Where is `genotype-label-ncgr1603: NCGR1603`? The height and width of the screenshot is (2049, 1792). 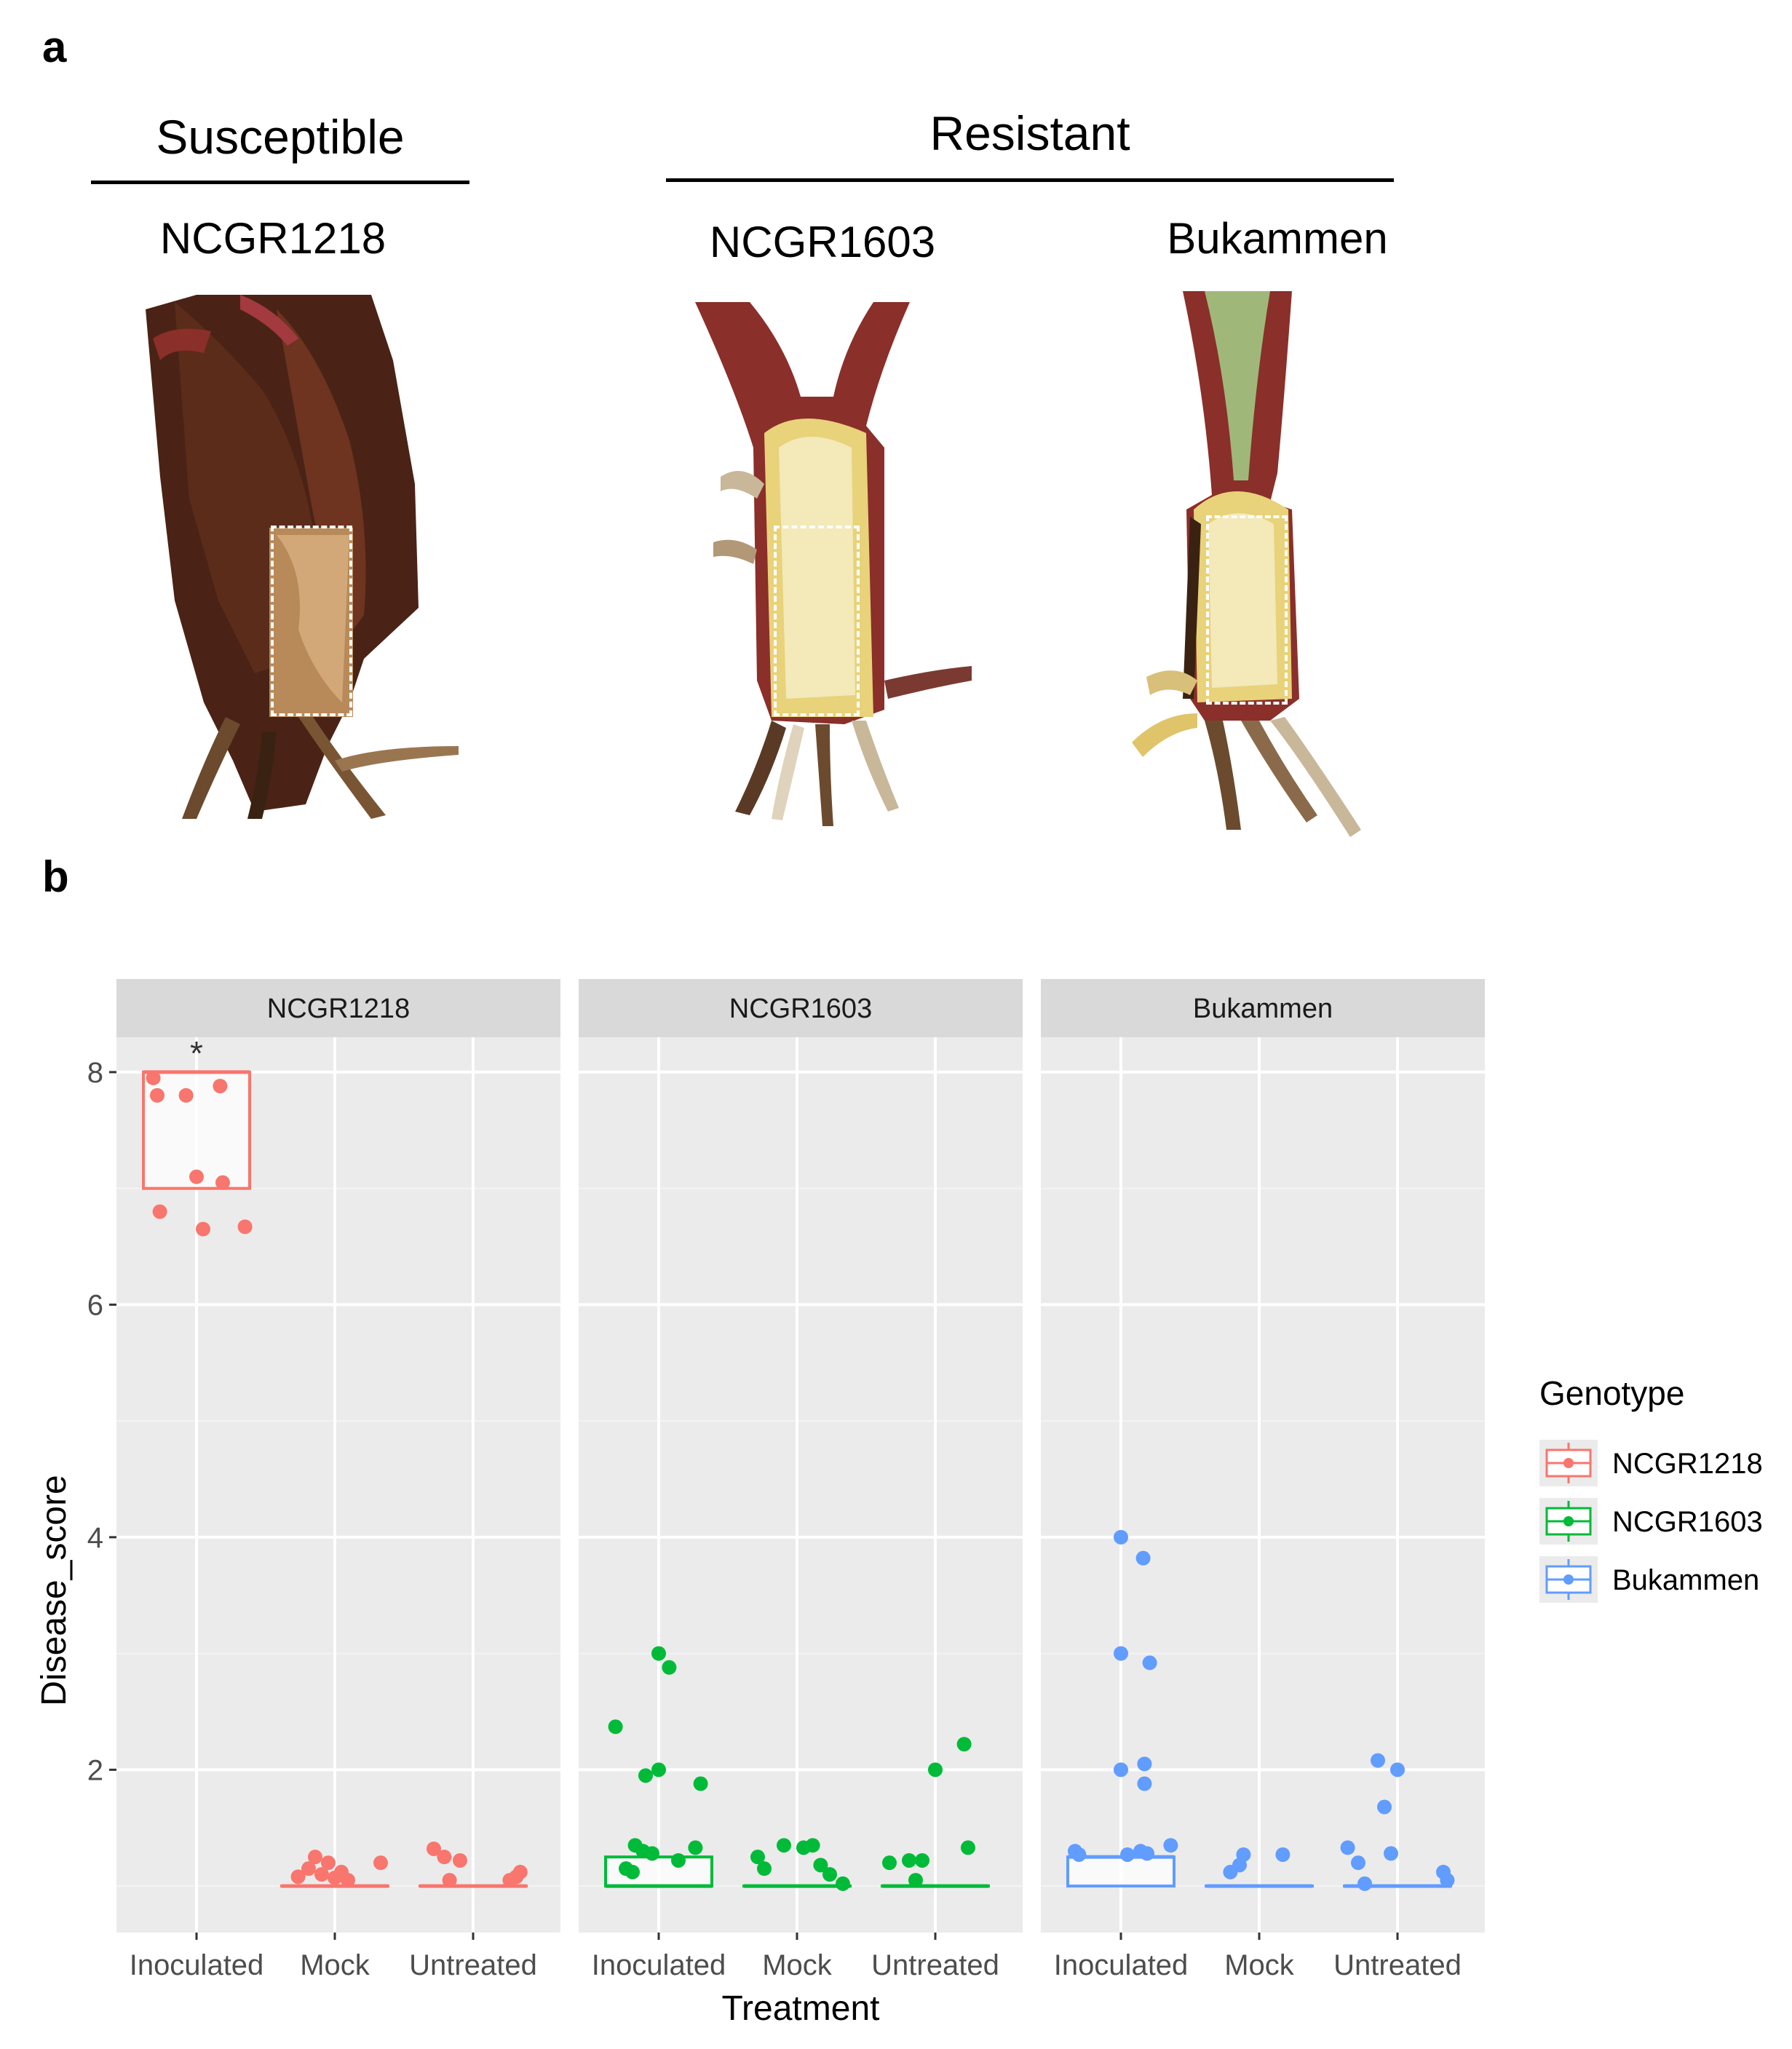
genotype-label-ncgr1603: NCGR1603 is located at coordinates (822, 242).